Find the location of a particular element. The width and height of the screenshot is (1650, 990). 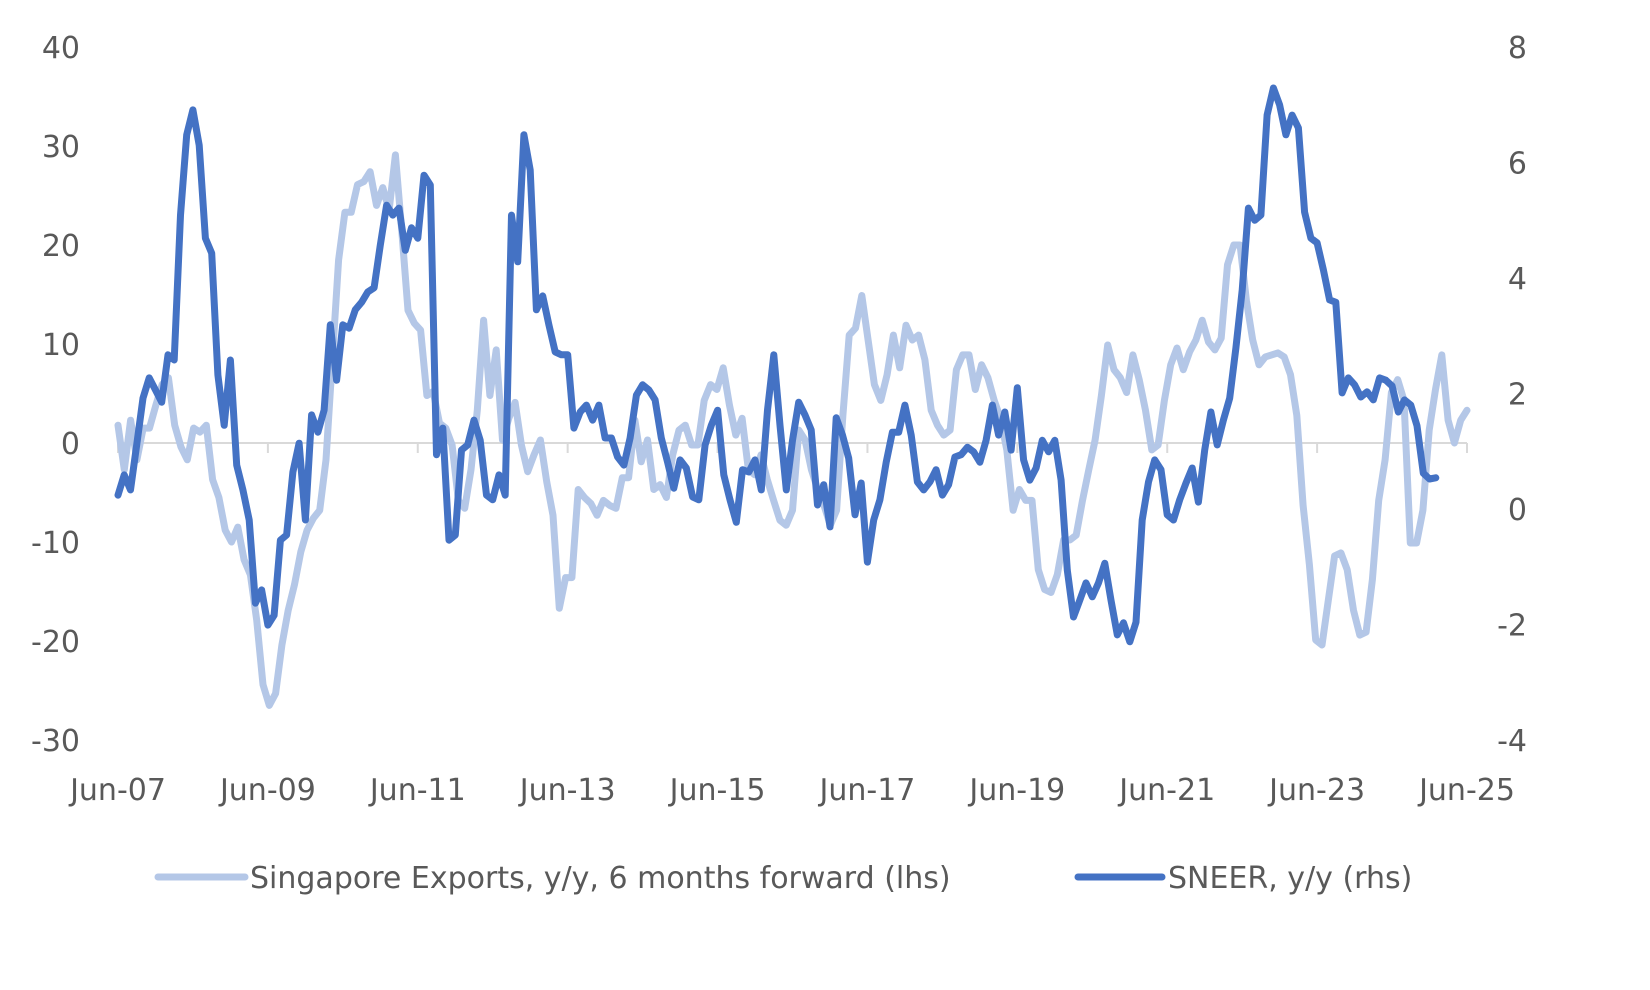

x-tick-label: Jun-11 is located at coordinates (417, 790).